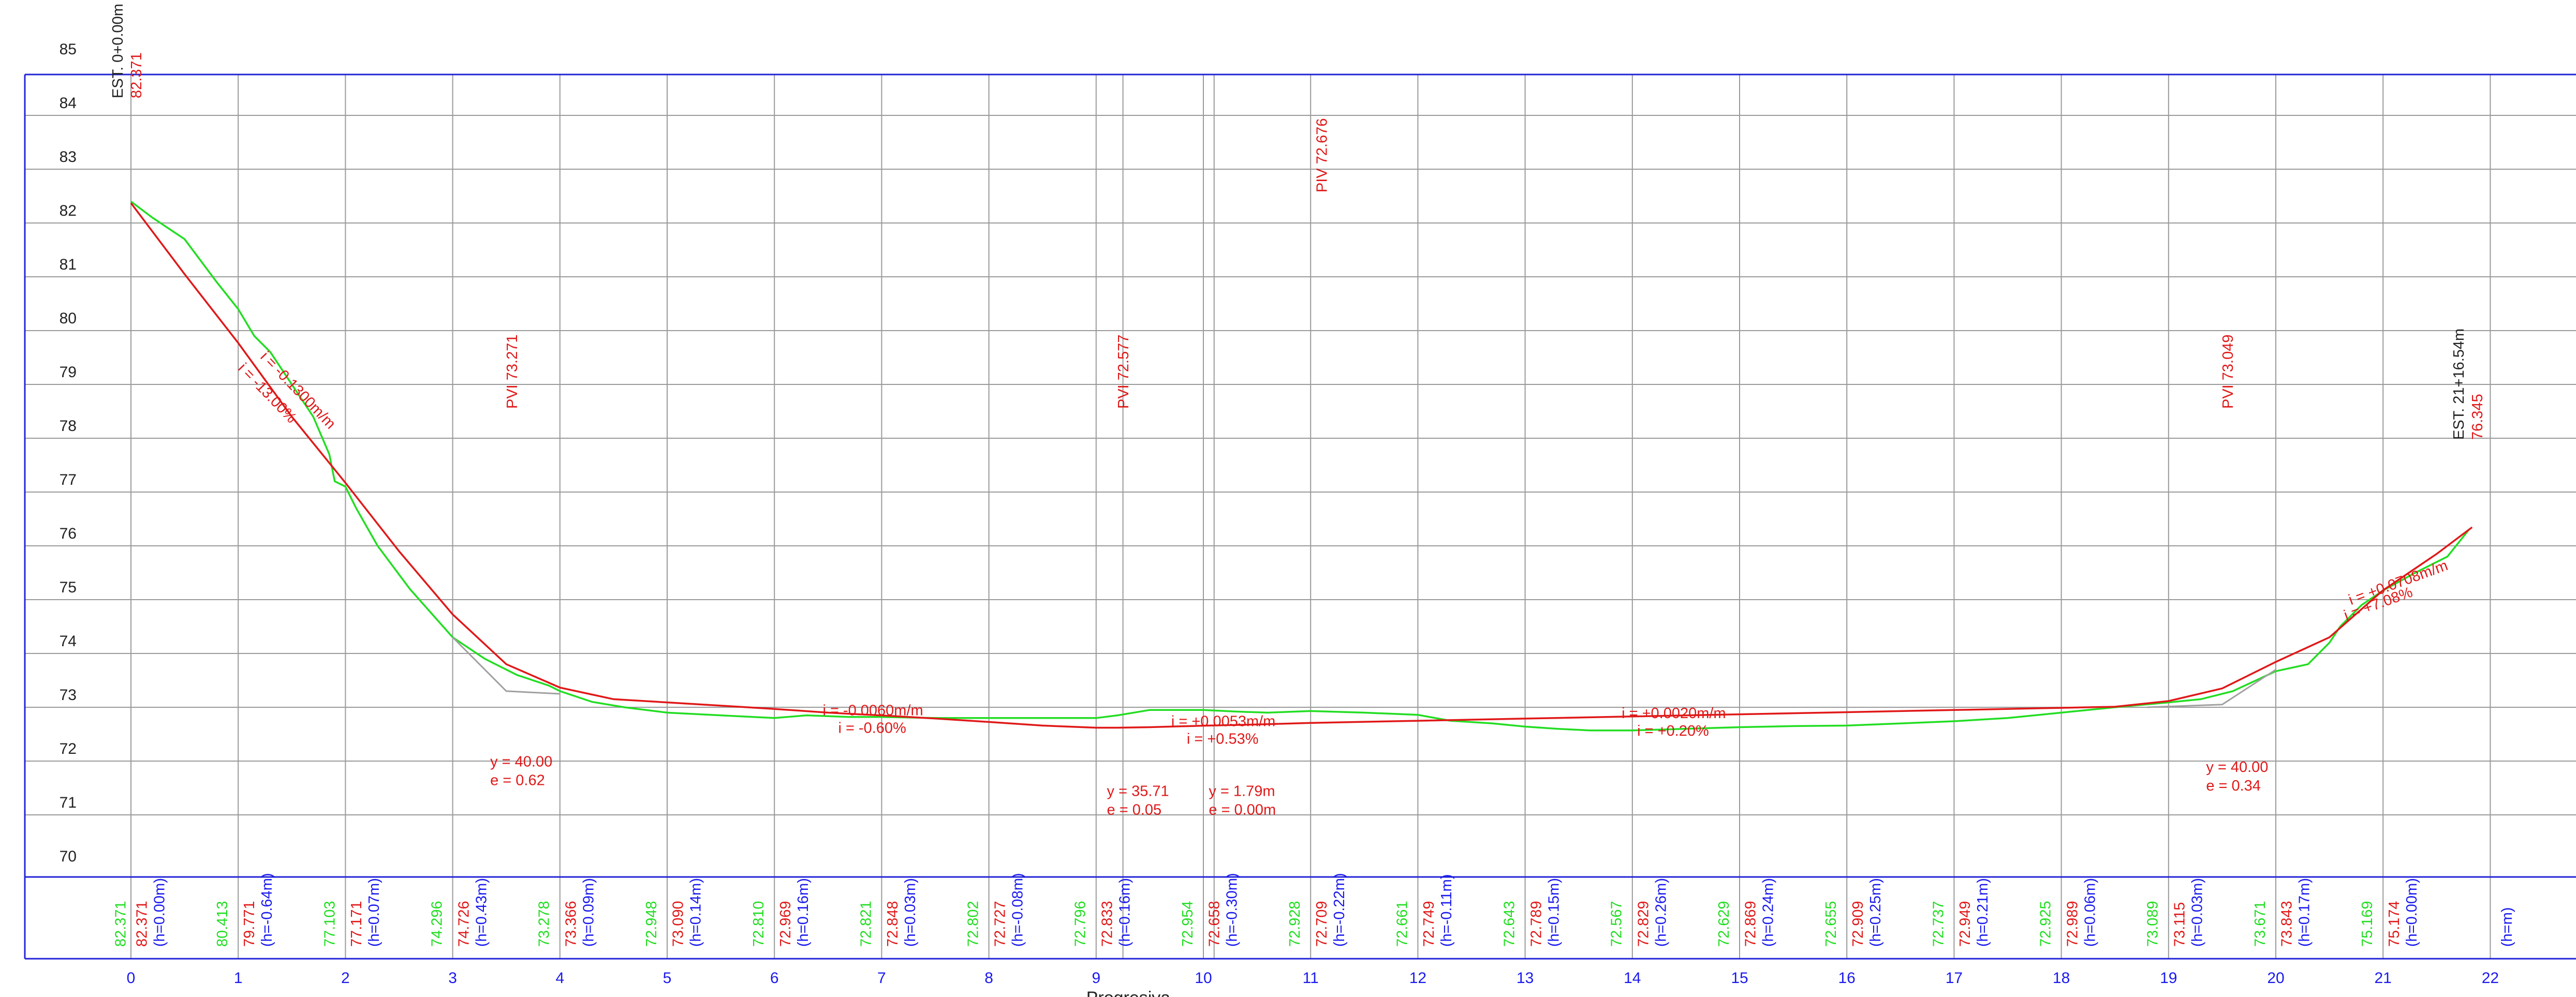 The height and width of the screenshot is (997, 2576). I want to click on y-tick-label: 79, so click(68, 372).